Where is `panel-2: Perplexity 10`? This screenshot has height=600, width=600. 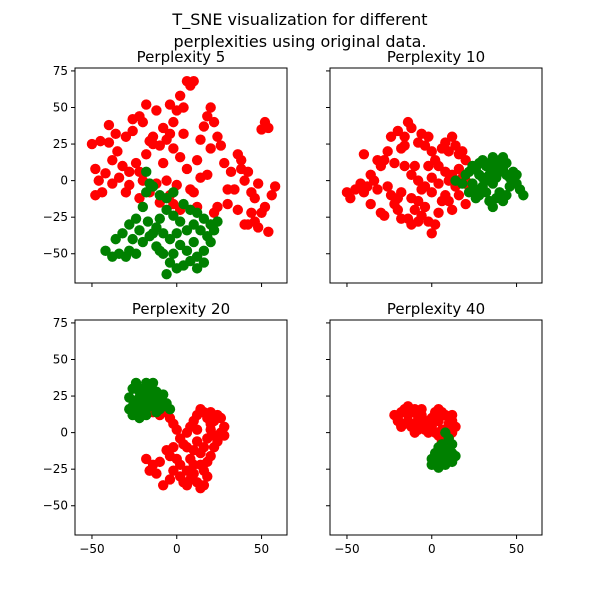
panel-2: Perplexity 10 is located at coordinates (434, 167).